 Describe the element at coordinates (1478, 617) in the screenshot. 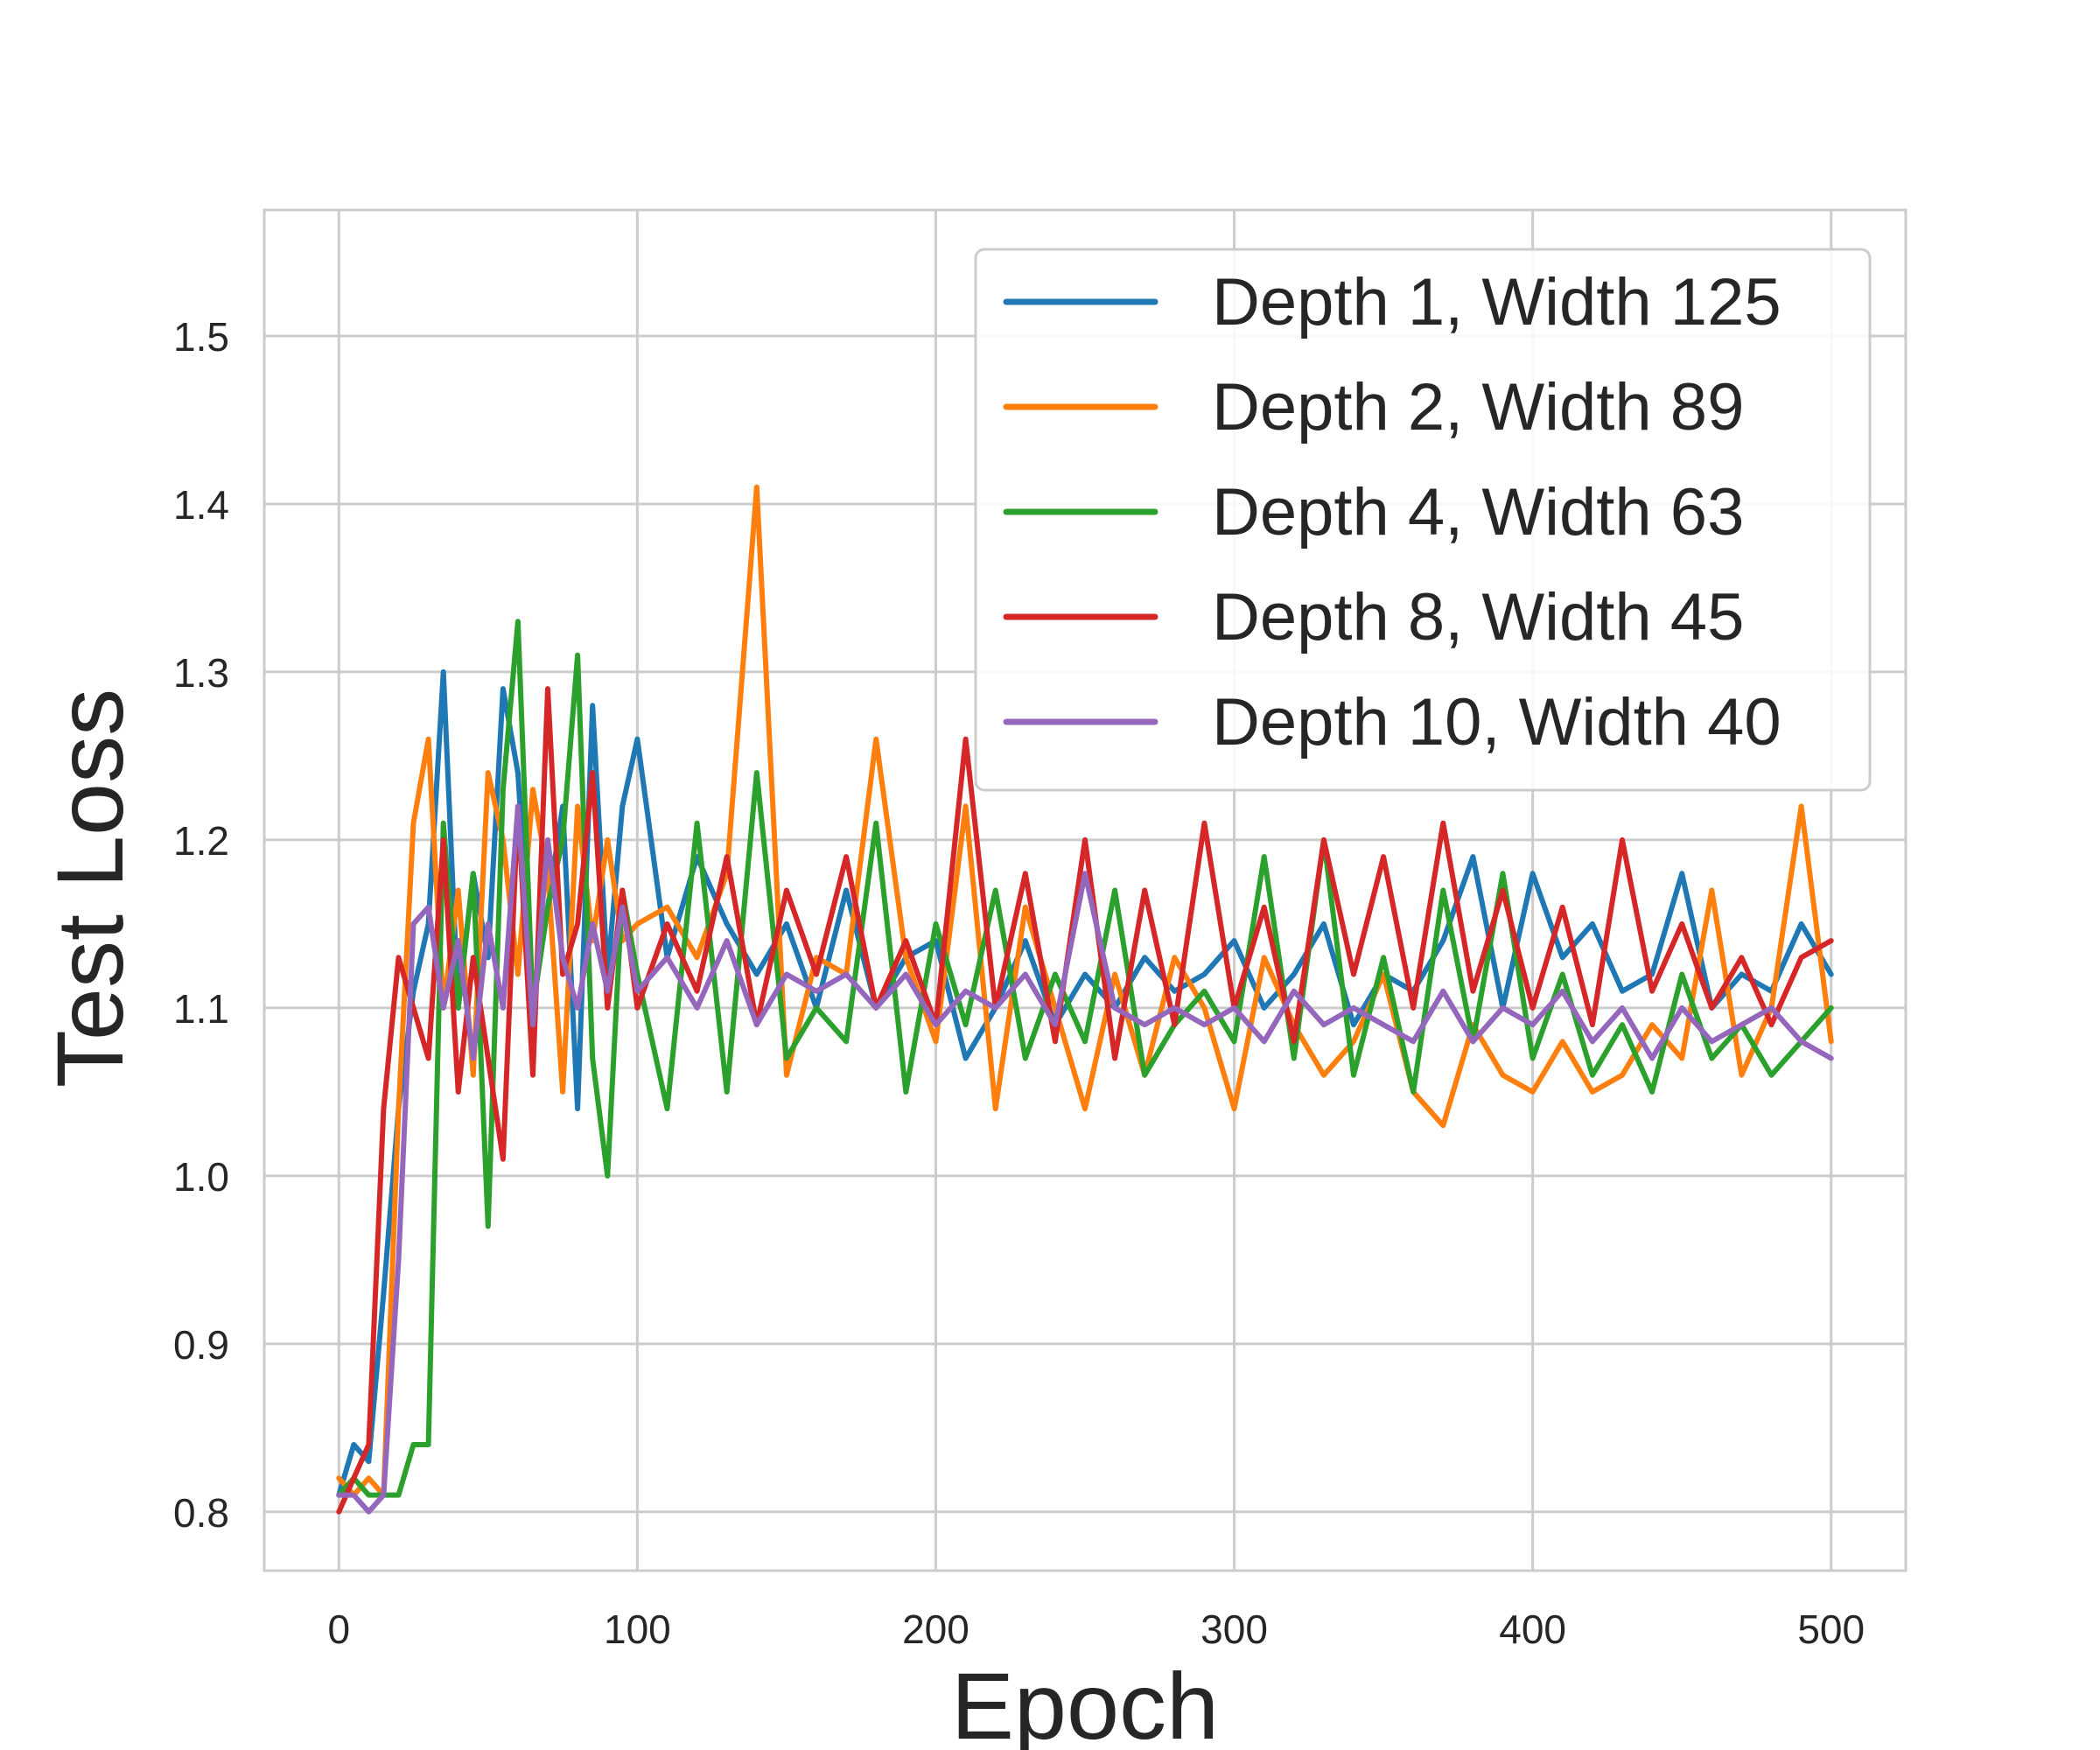

I see `legend-label-4: Depth 8, Width 45` at that location.